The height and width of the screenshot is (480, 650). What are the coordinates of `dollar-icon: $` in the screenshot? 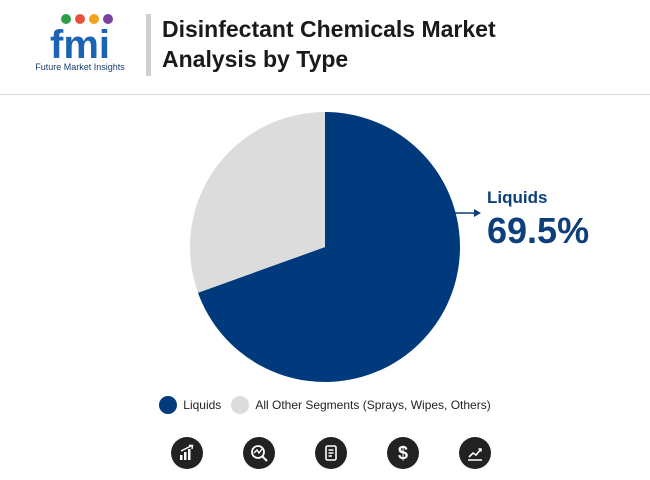 It's located at (403, 453).